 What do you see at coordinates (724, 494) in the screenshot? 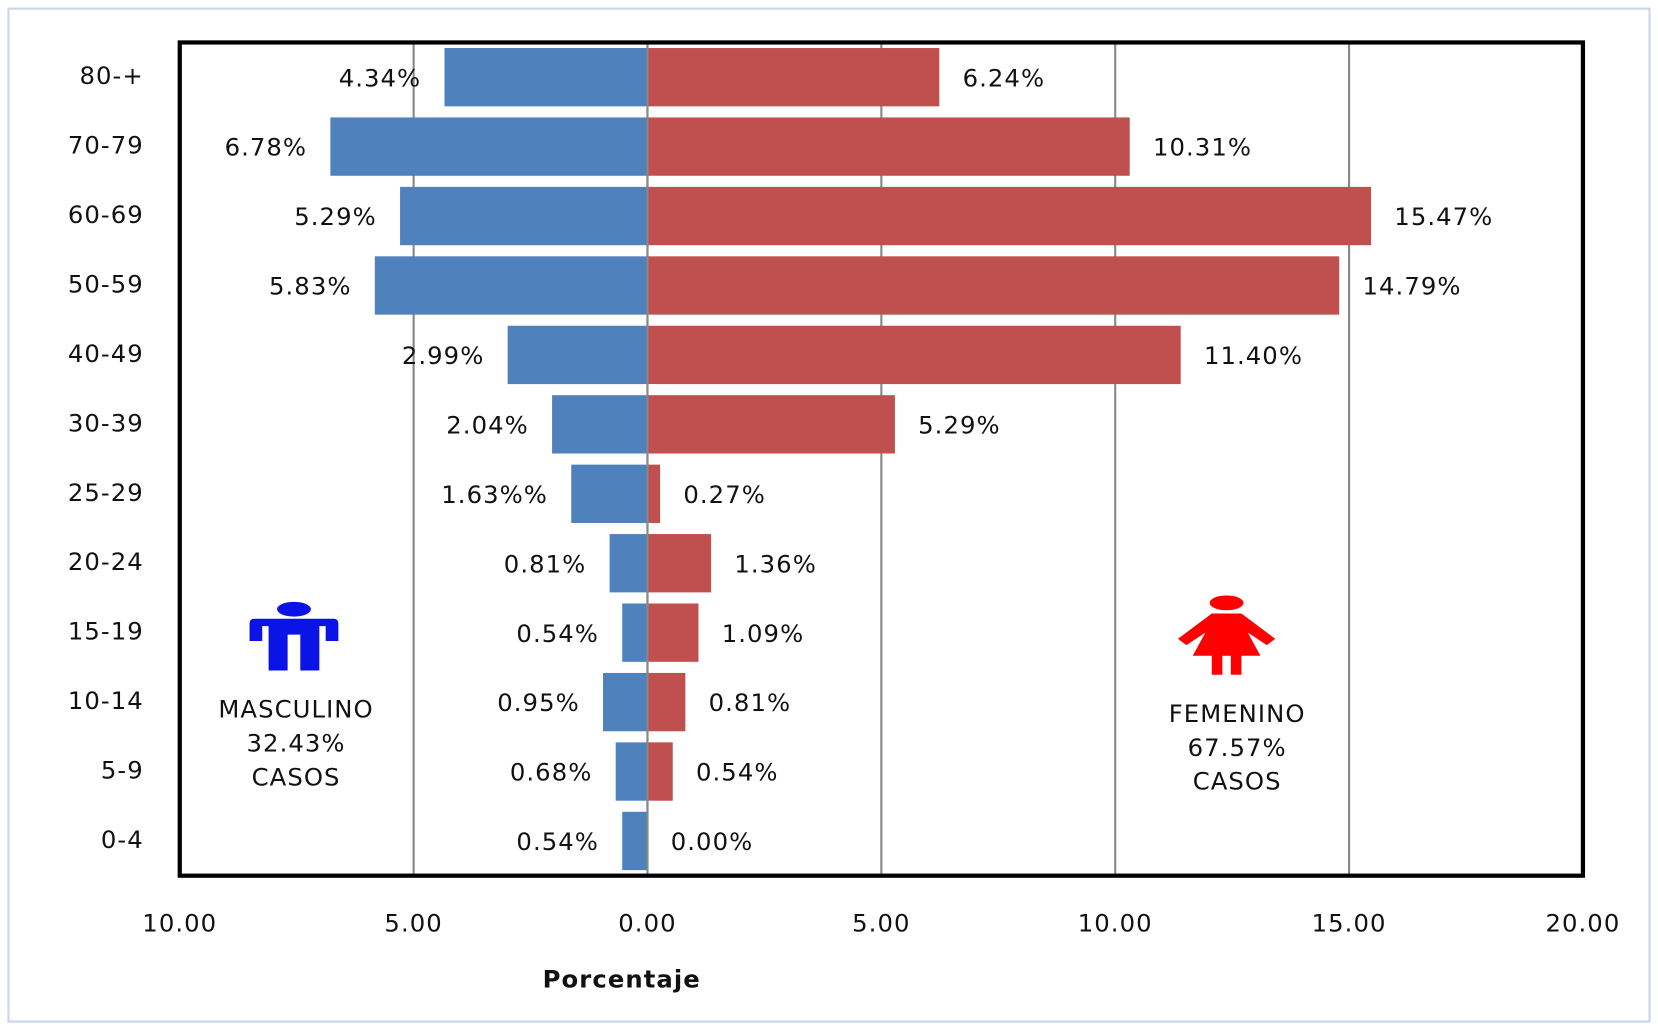
I see `value-label: 0.27%` at bounding box center [724, 494].